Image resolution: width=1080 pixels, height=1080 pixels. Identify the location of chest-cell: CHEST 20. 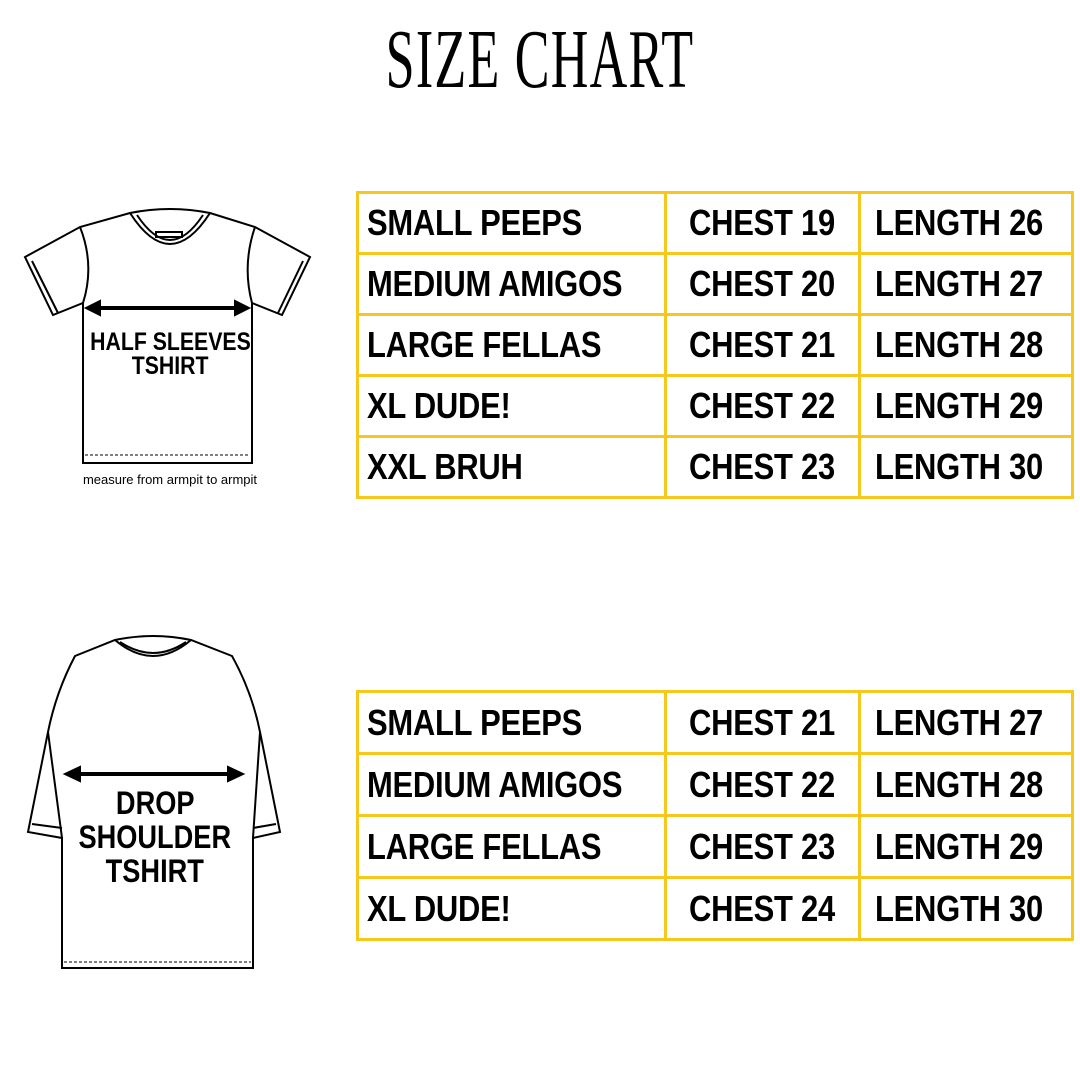
(762, 284).